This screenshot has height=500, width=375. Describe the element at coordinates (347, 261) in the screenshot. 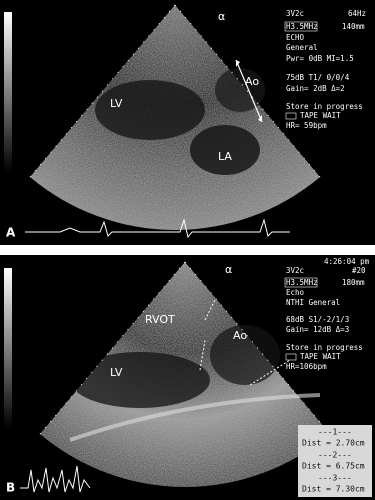

I see `time: 4:26:04 pm` at that location.